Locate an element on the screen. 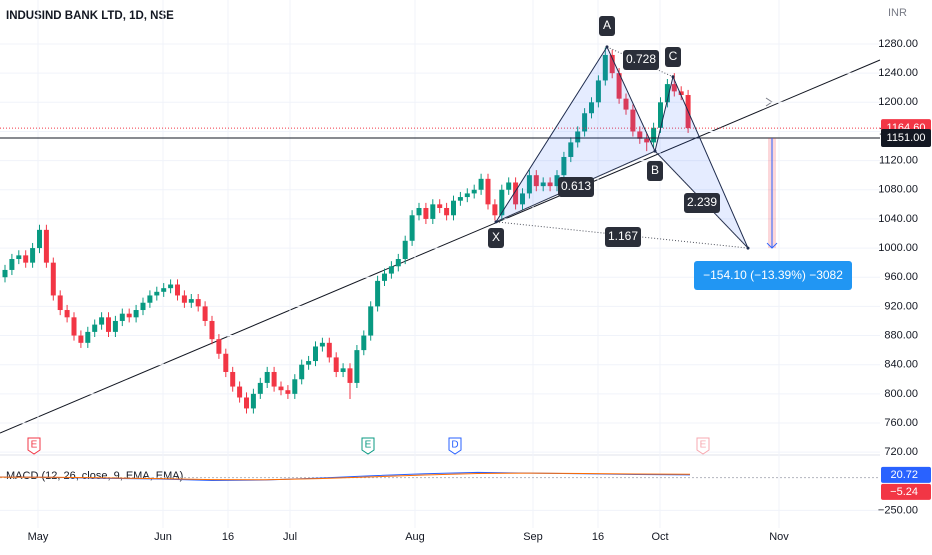  chart-title: INDUSIND BANK LTD, 1D, NSE is located at coordinates (90, 16).